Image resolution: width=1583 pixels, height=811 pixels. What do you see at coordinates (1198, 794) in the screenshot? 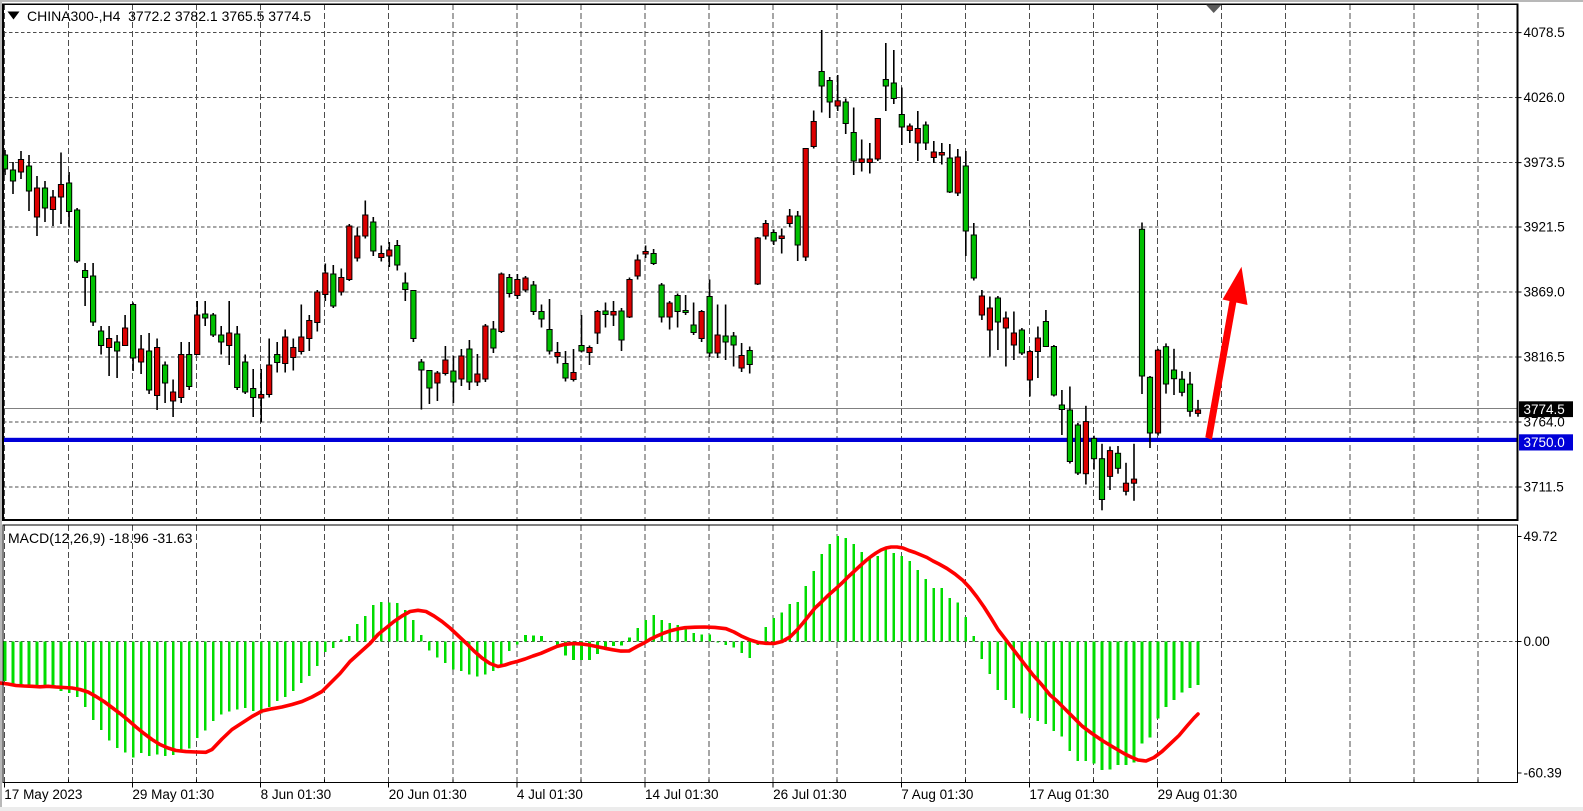
I see `svg-text: 29 Aug 01:30` at bounding box center [1198, 794].